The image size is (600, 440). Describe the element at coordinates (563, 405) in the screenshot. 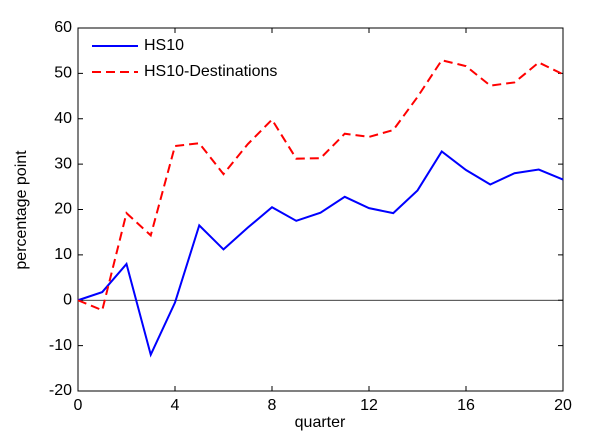

I see `x-tick-label: 20` at that location.